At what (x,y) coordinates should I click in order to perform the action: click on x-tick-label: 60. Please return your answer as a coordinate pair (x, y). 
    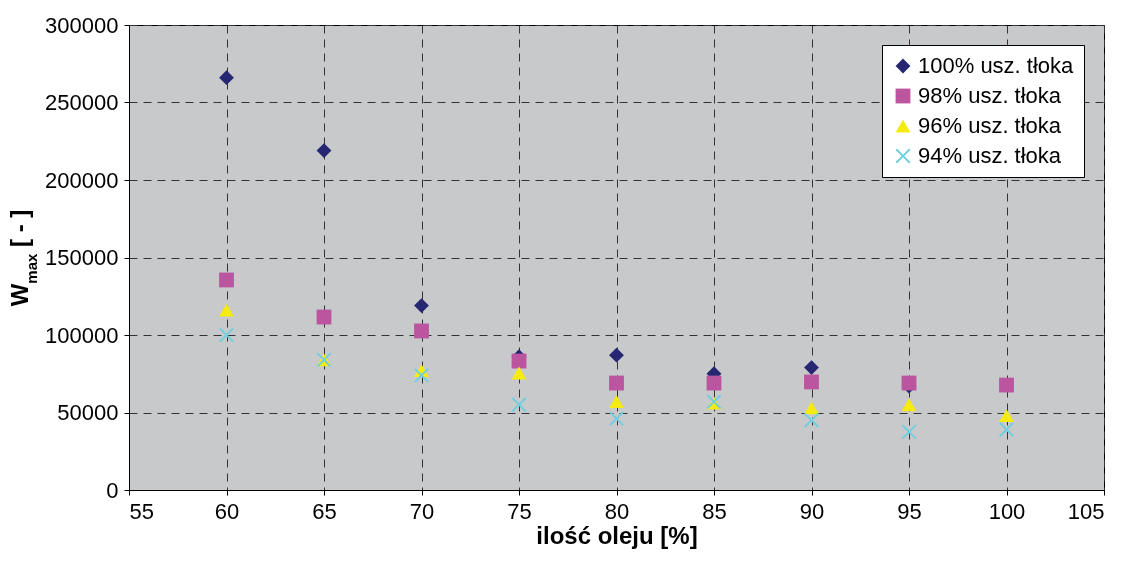
    Looking at the image, I should click on (227, 511).